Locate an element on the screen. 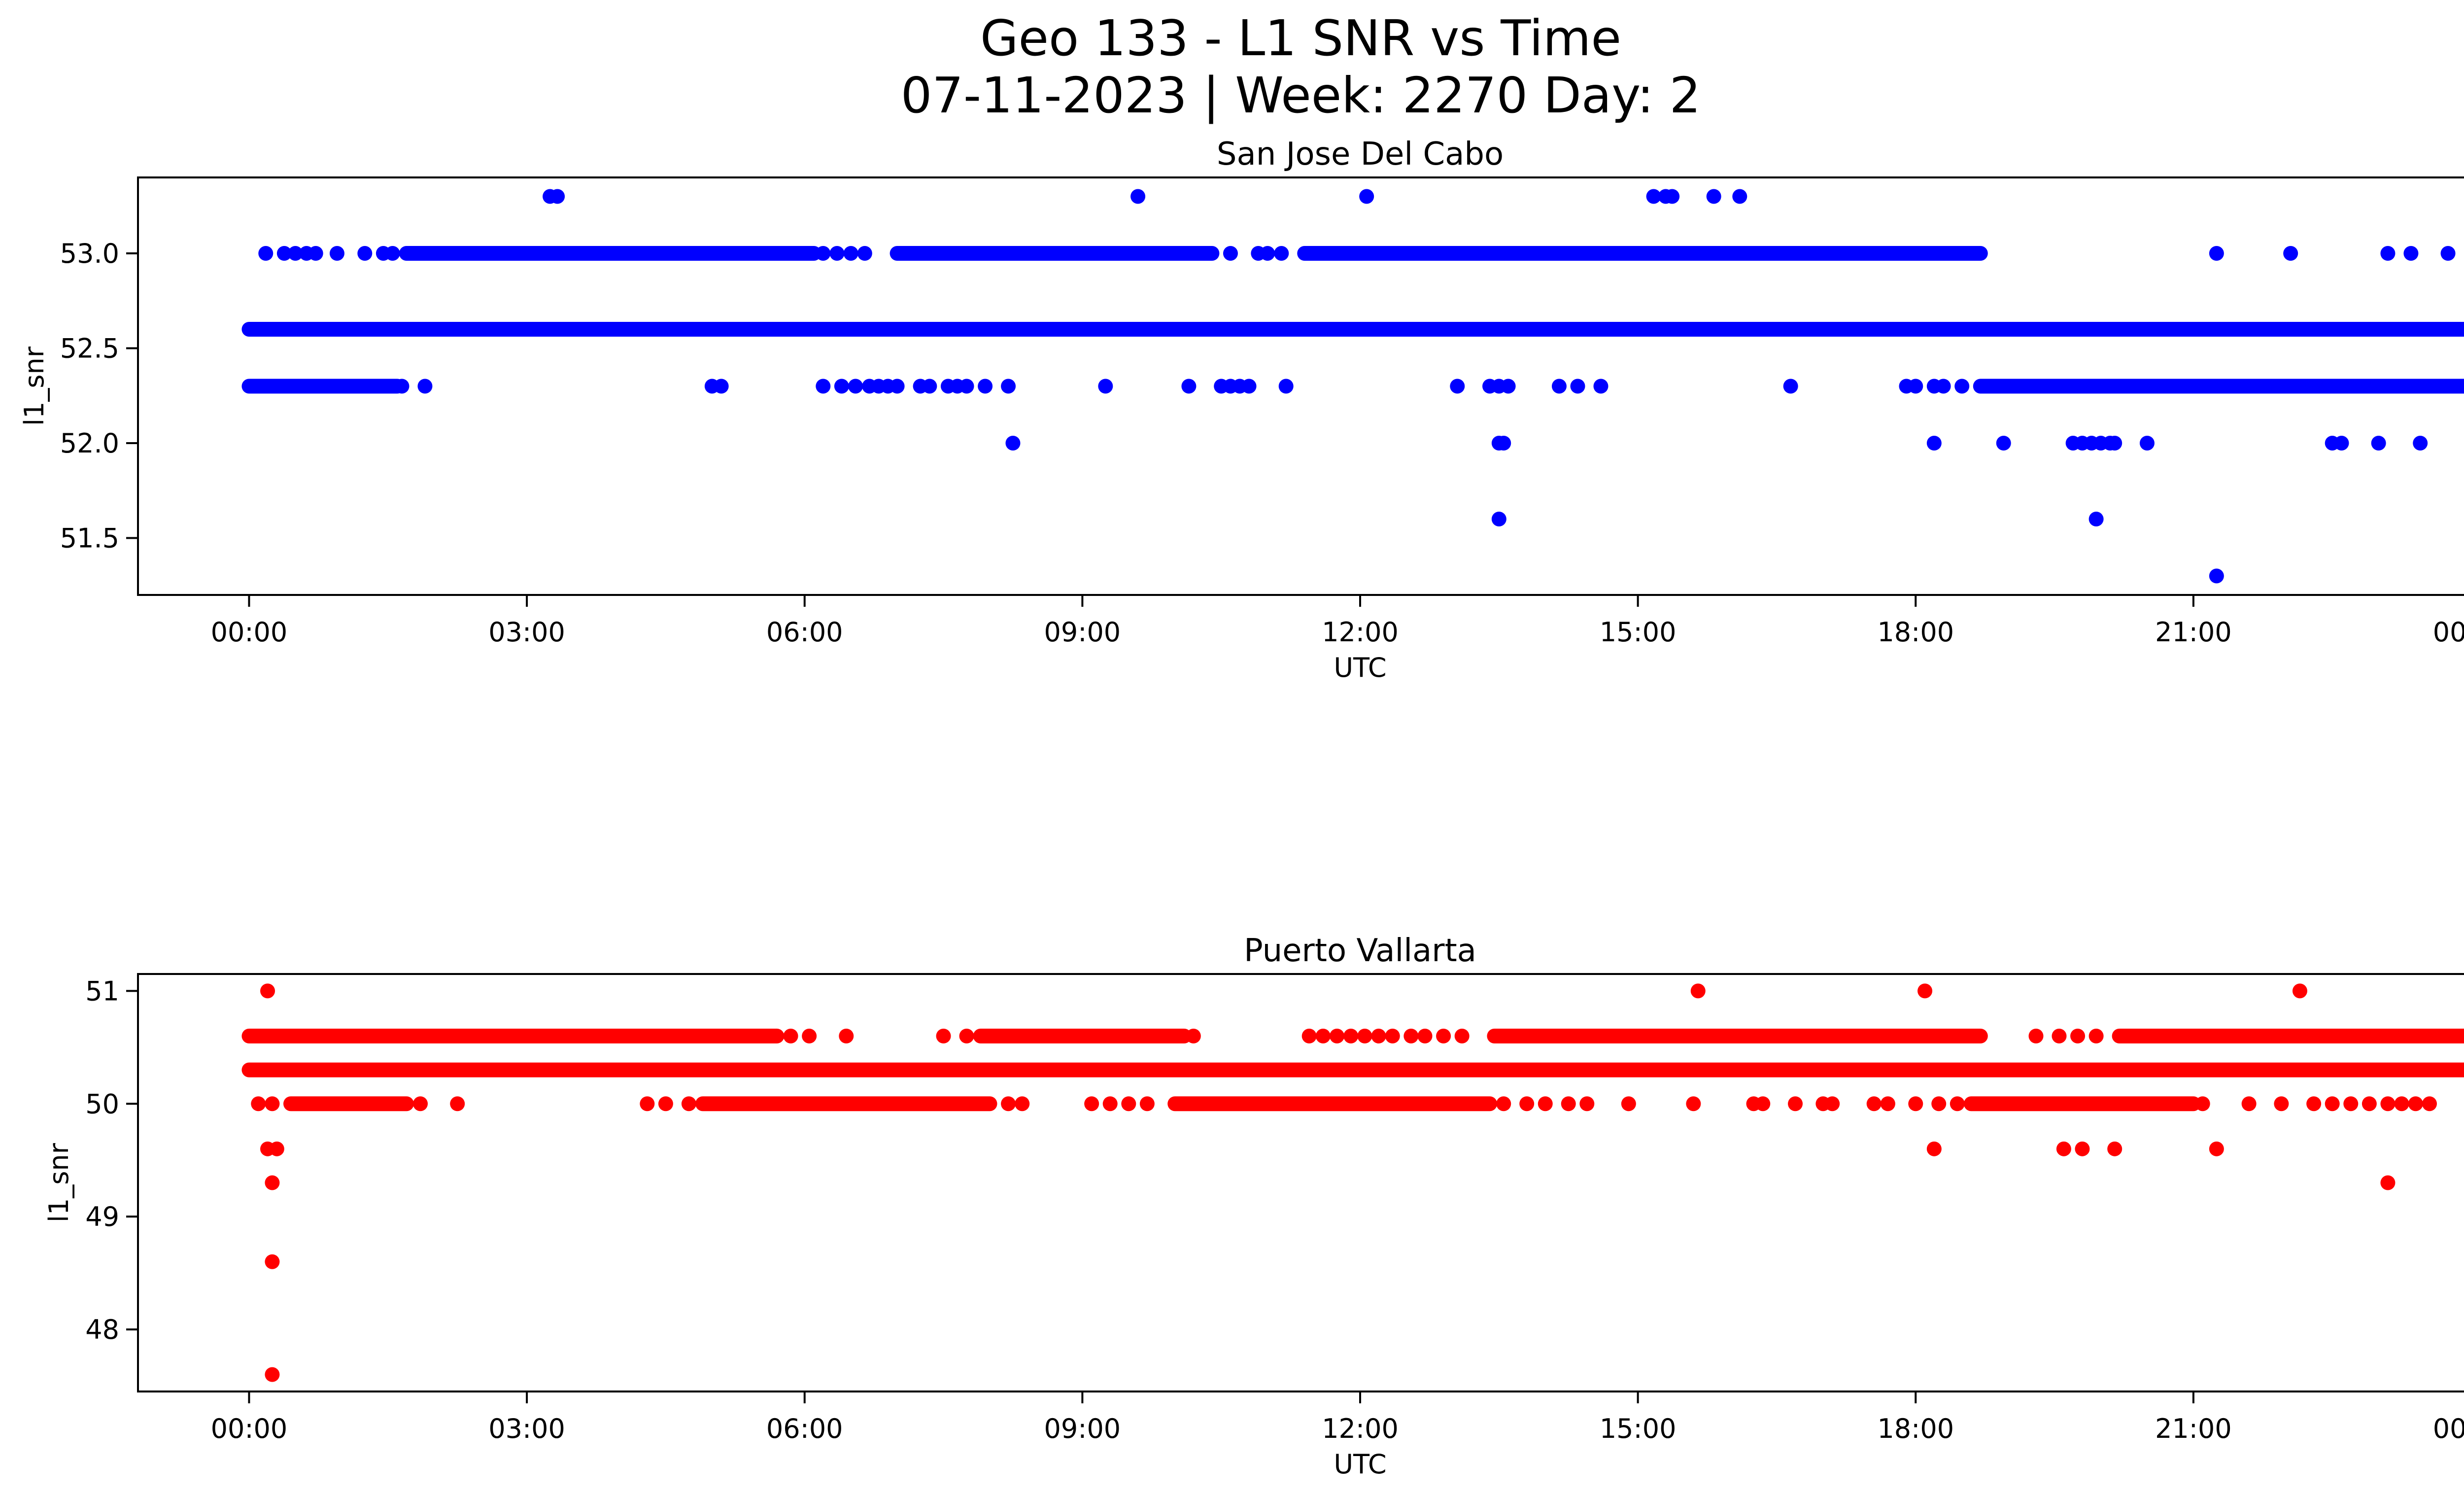  figure-title-line-2: 07-11-2023 | Week: 2270 Day: 2 is located at coordinates (1300, 95).